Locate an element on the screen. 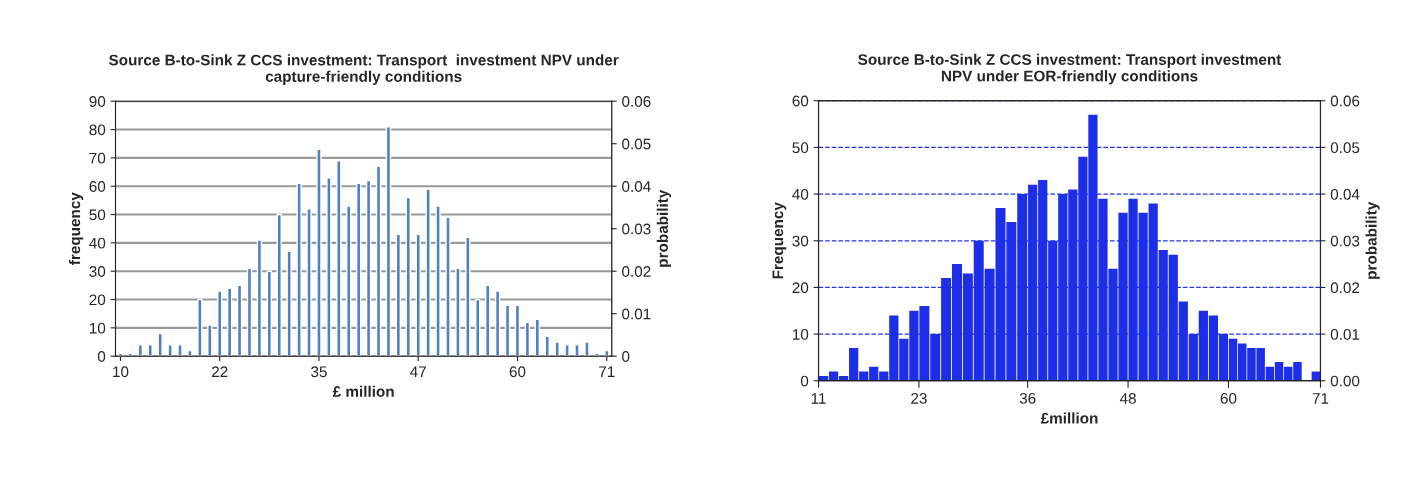 The width and height of the screenshot is (1426, 482). x-tick-label: 47 is located at coordinates (418, 371).